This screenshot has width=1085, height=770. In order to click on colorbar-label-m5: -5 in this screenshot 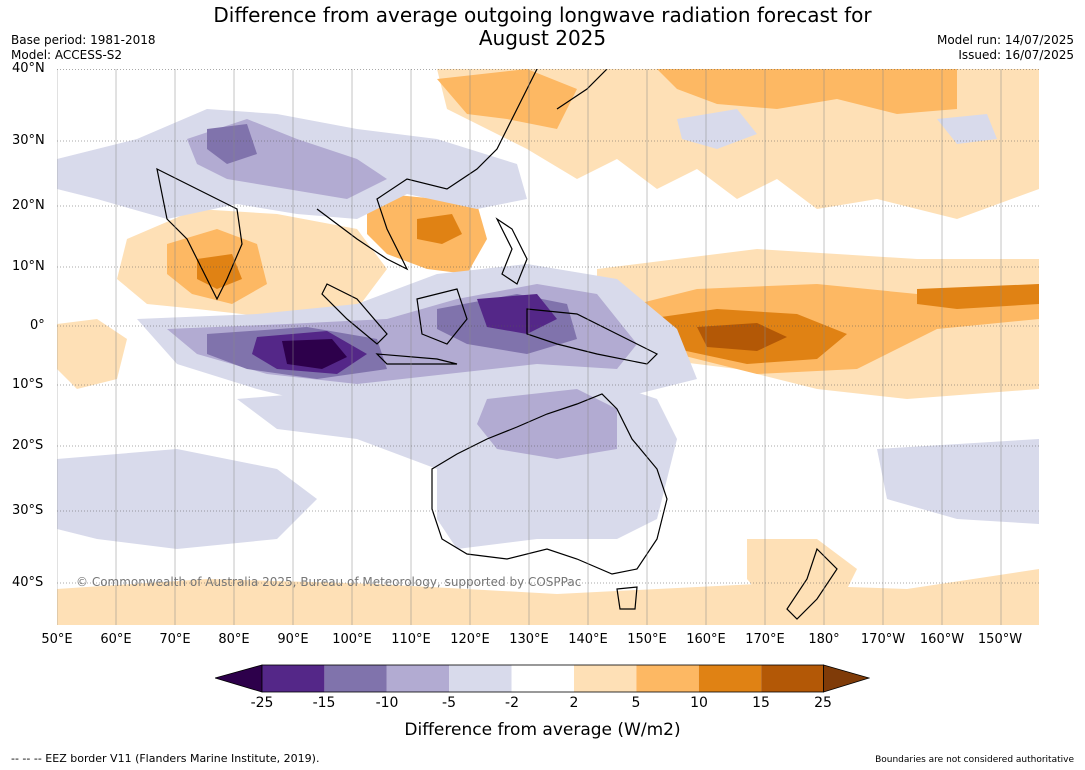, I will do `click(449, 703)`.